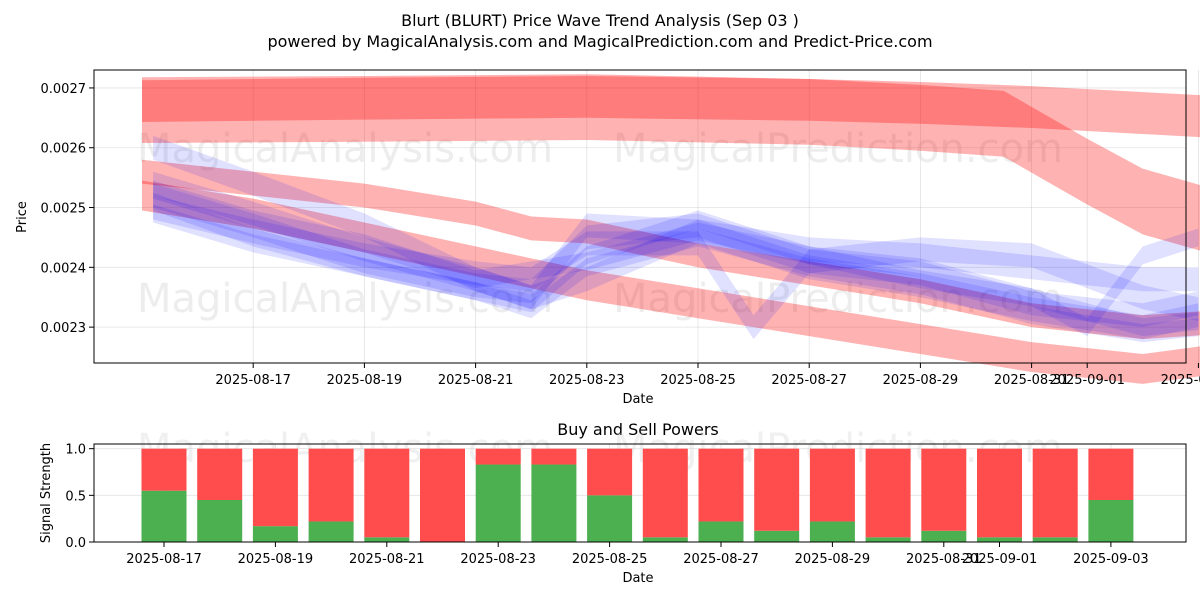 Image resolution: width=1200 pixels, height=600 pixels. I want to click on price-y-label: Price, so click(22, 217).